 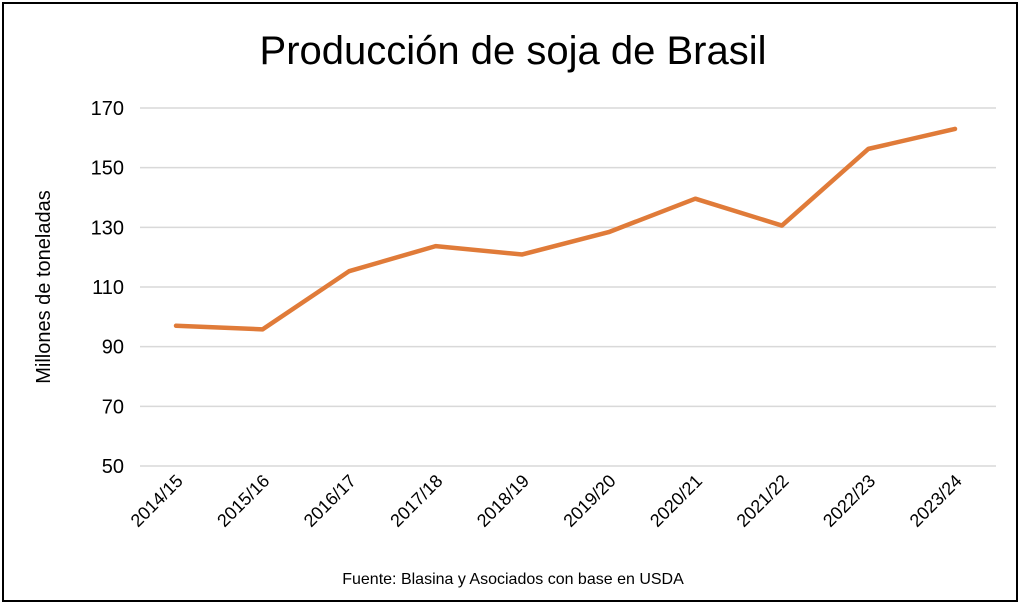 I want to click on x-tick-label: 2023/24, so click(x=936, y=501).